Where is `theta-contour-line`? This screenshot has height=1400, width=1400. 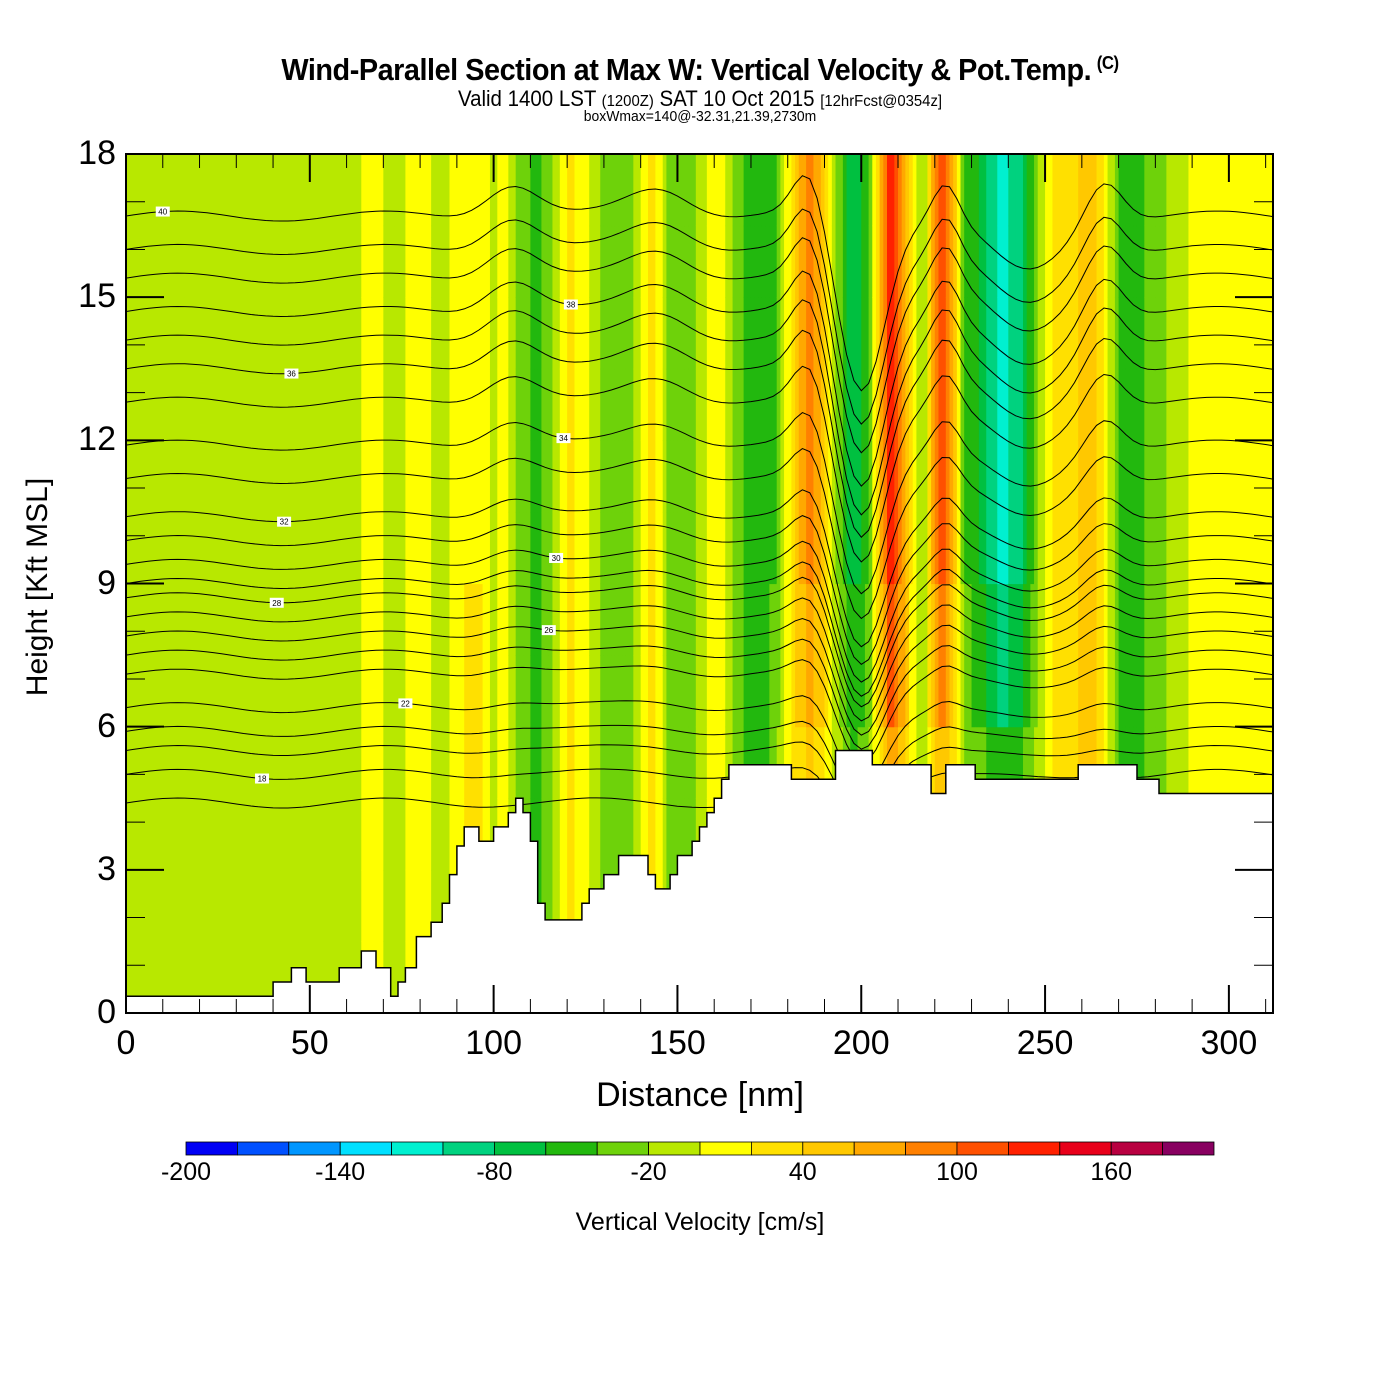
theta-contour-line is located at coordinates (699, 433).